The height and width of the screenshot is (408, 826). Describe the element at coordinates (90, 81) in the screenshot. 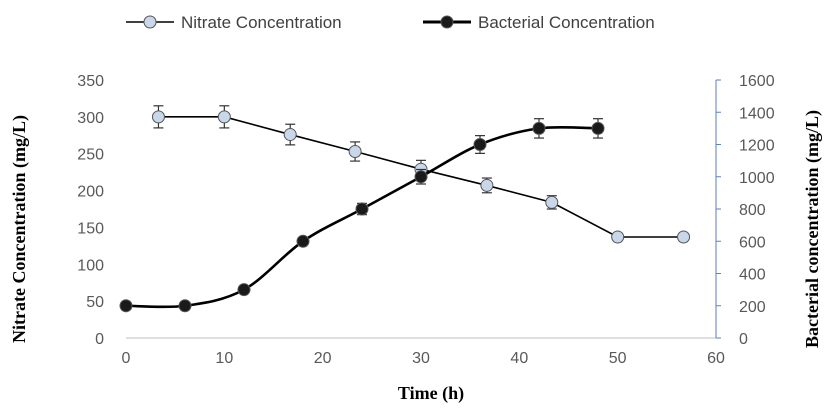

I see `left-y-tick-label: 350` at that location.